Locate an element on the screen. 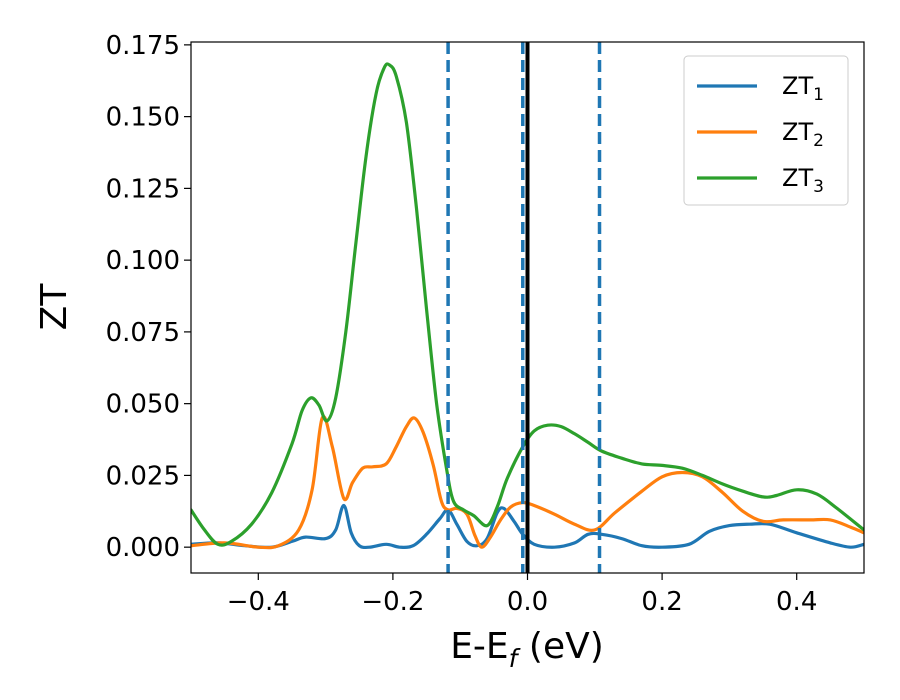 This screenshot has height=700, width=900. y-axis-title: ZT is located at coordinates (54, 307).